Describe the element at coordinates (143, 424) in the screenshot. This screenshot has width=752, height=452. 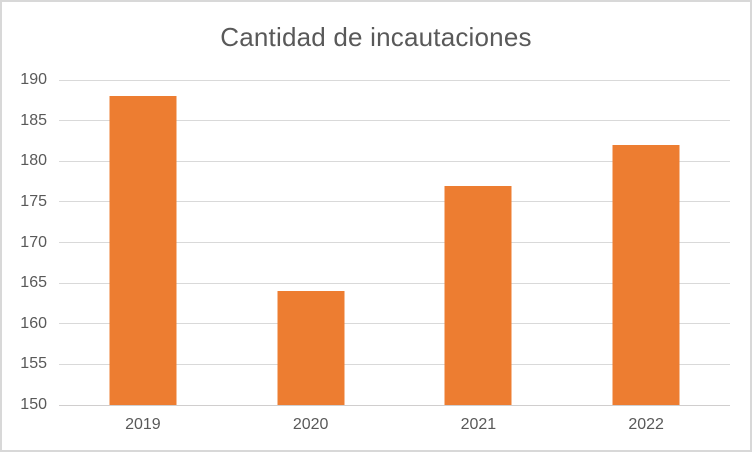
I see `x-axis-category-label: 2019` at that location.